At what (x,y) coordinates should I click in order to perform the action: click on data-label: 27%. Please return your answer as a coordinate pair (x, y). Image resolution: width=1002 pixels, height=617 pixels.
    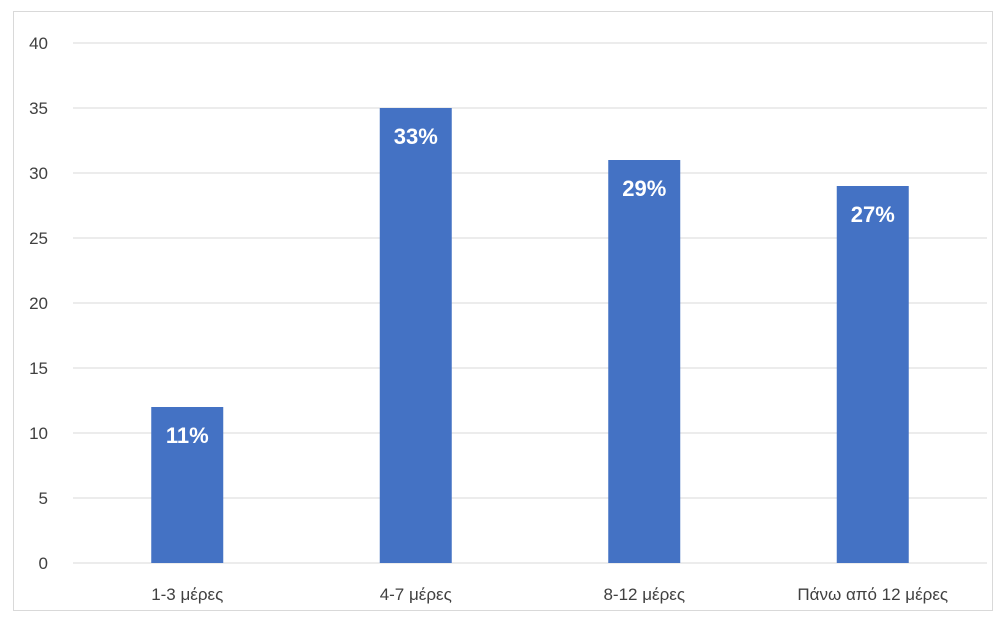
    Looking at the image, I should click on (873, 214).